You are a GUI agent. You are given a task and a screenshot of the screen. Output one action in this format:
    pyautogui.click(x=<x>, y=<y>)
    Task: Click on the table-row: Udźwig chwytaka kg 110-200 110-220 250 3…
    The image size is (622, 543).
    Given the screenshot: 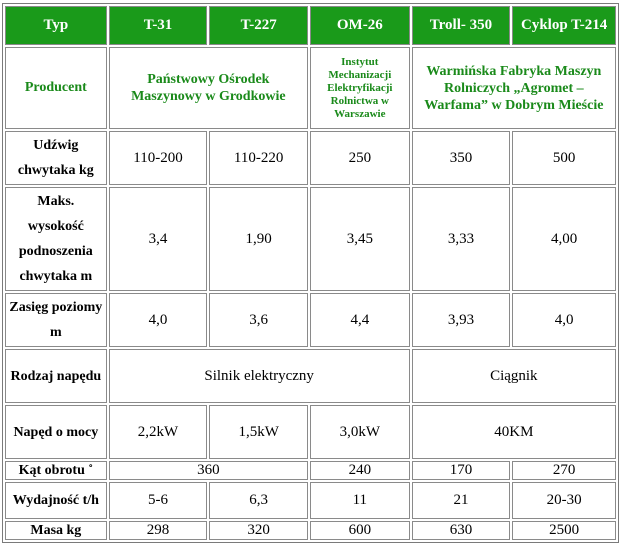 What is the action you would take?
    pyautogui.click(x=310, y=158)
    